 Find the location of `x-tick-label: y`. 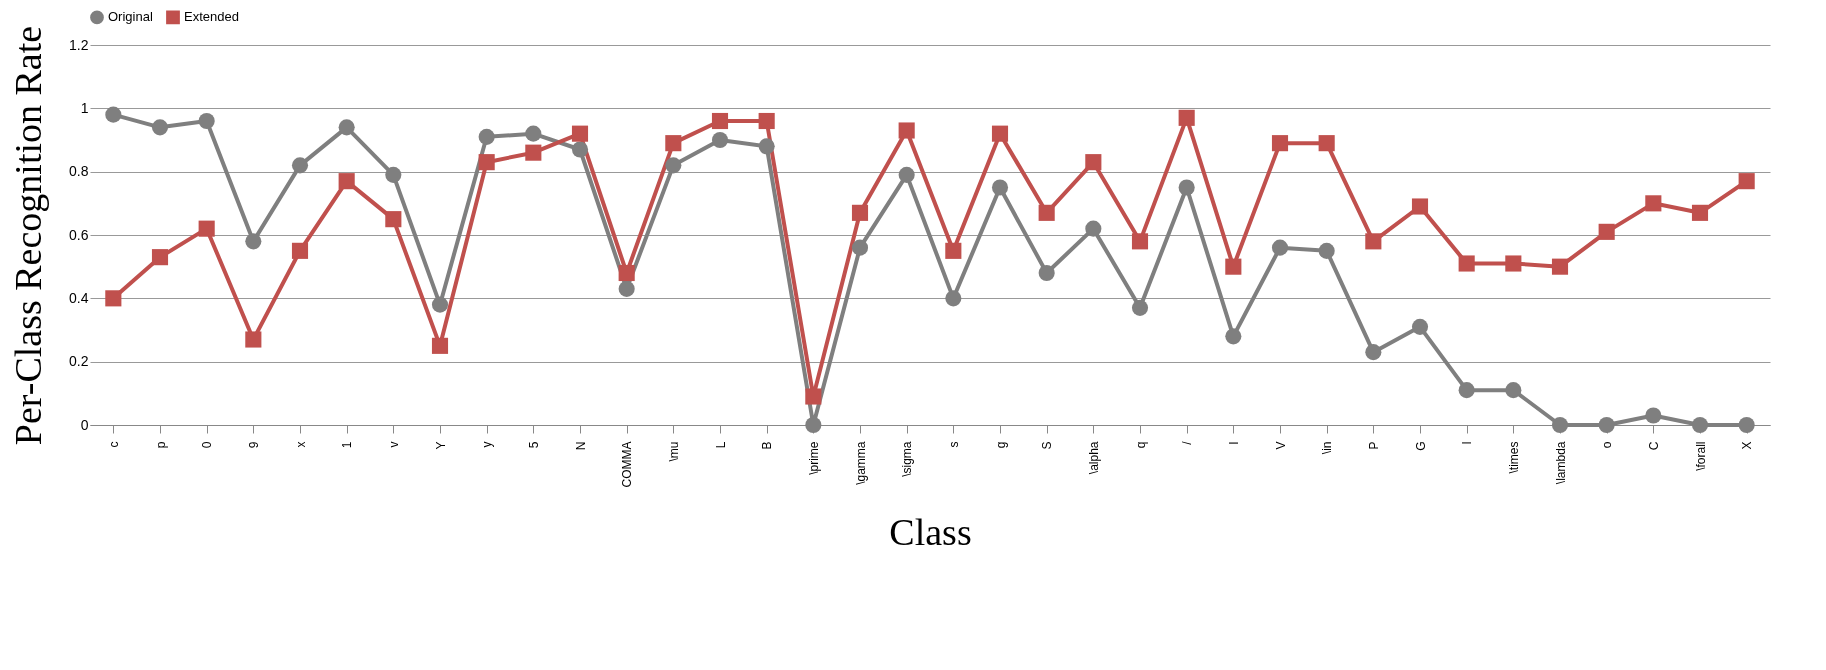

x-tick-label: y is located at coordinates (487, 444).